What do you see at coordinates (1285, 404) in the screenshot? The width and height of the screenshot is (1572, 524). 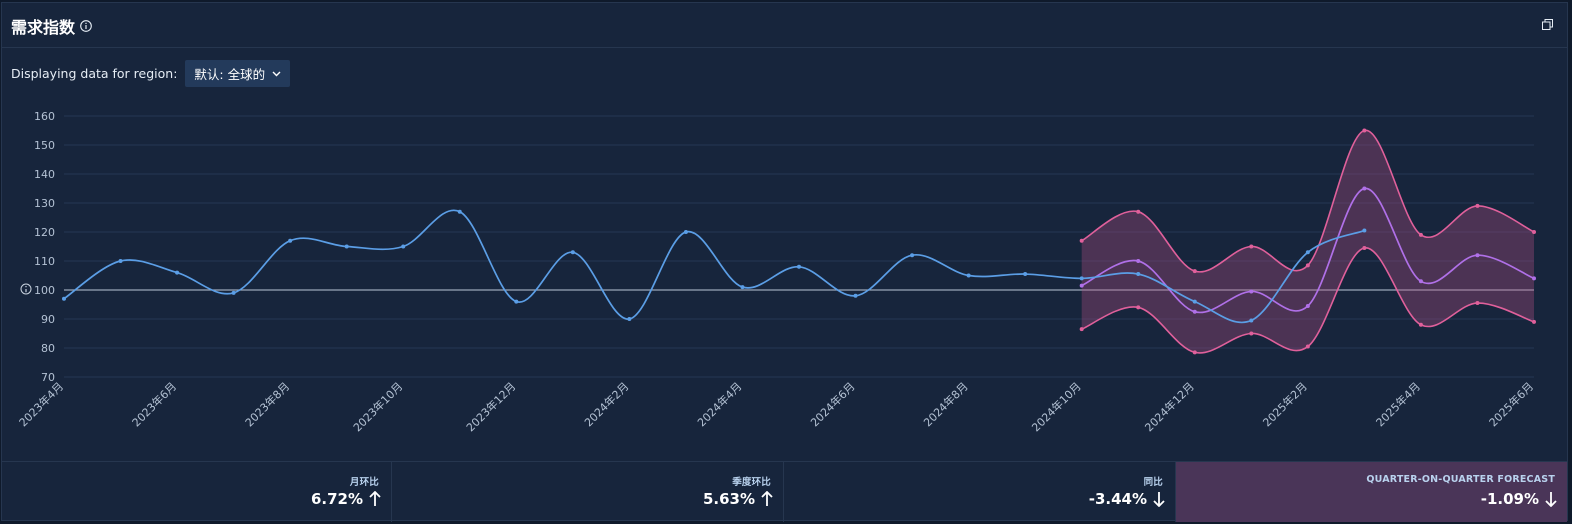 I see `x-tick-label: 2025年2月` at bounding box center [1285, 404].